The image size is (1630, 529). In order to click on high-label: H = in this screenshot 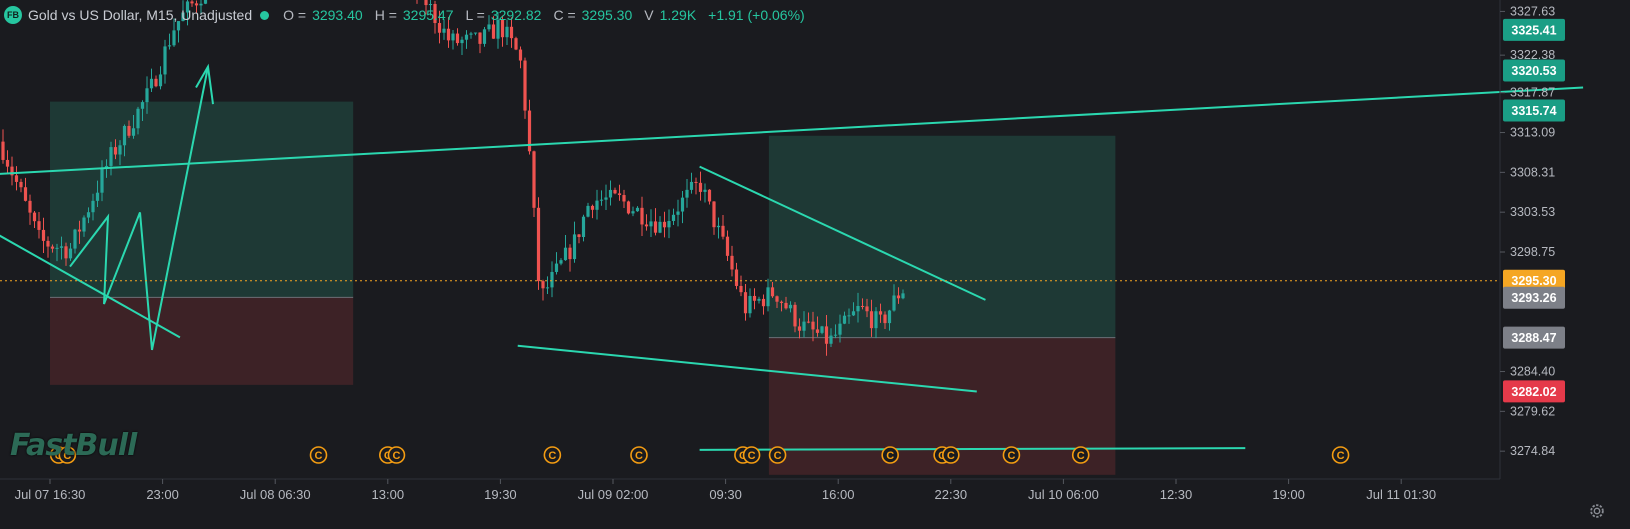, I will do `click(385, 15)`.